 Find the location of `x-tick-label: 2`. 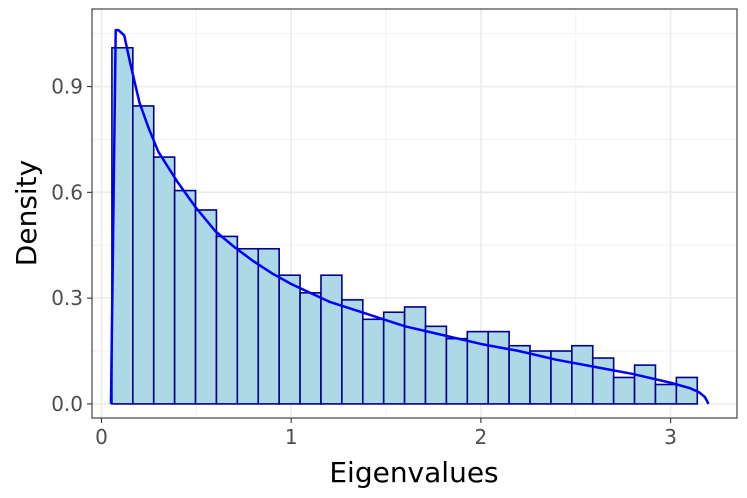

x-tick-label: 2 is located at coordinates (481, 437).